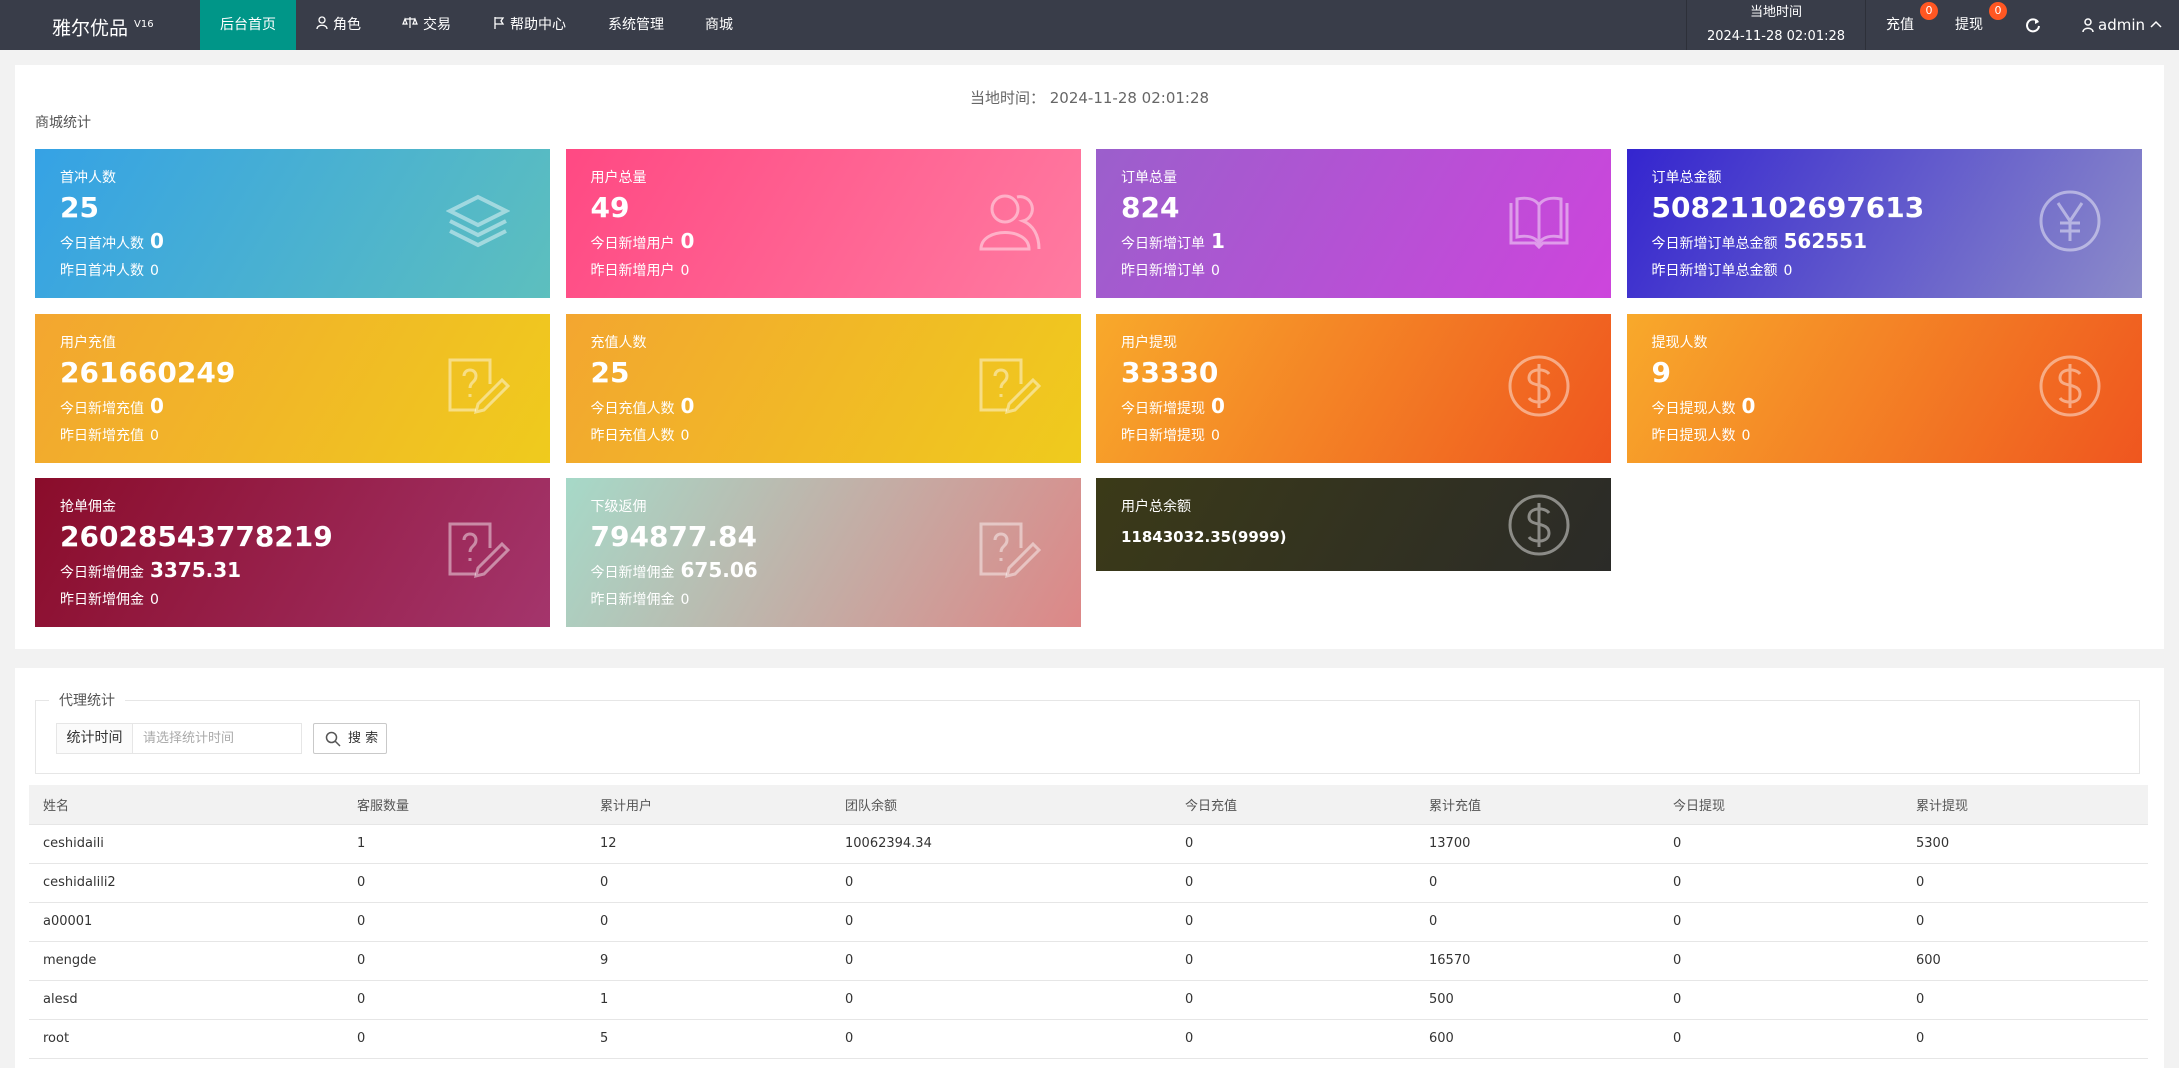 Image resolution: width=2179 pixels, height=1068 pixels. Describe the element at coordinates (708, 805) in the screenshot. I see `column-header: 累计用户` at that location.